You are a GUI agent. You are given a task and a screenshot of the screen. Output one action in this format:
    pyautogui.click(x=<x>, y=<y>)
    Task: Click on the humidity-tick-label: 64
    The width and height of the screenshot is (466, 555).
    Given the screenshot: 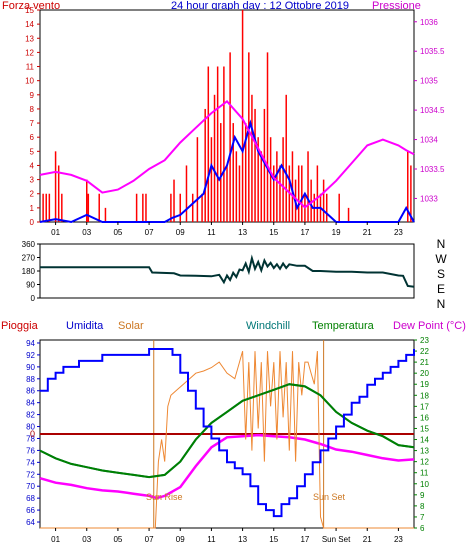 What is the action you would take?
    pyautogui.click(x=30, y=522)
    